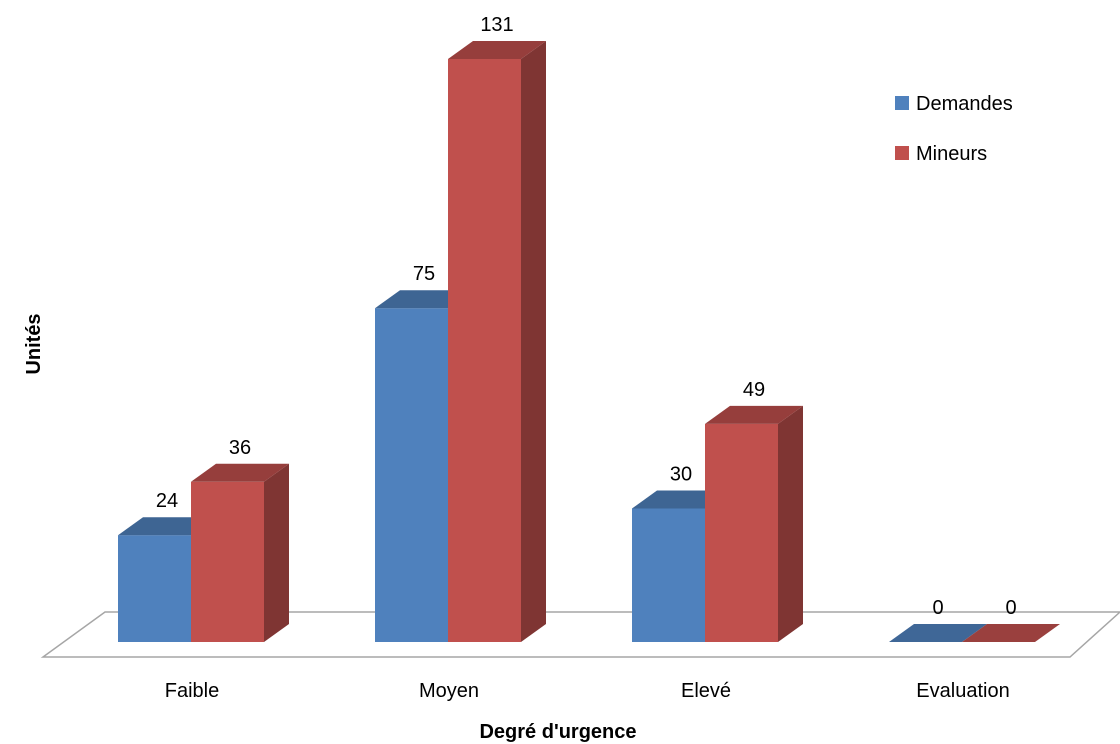  What do you see at coordinates (240, 448) in the screenshot?
I see `data-label-mineurs-0: 36` at bounding box center [240, 448].